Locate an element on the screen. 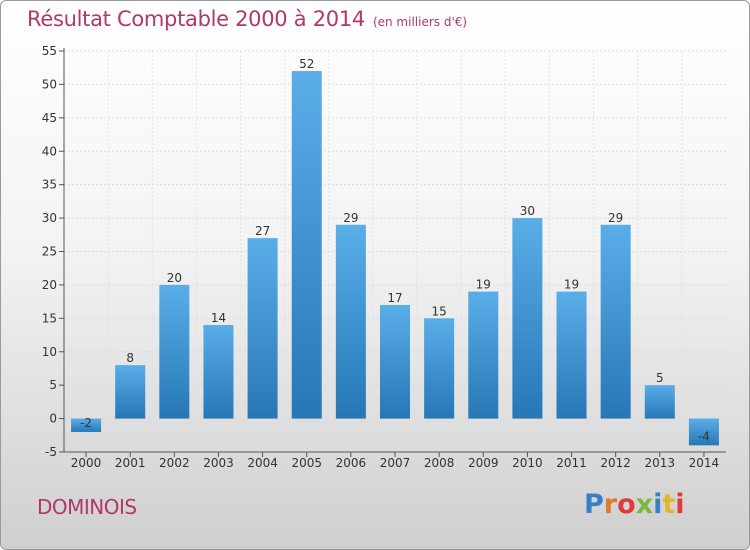 This screenshot has height=550, width=750. data-label-2000: -2 is located at coordinates (86, 423).